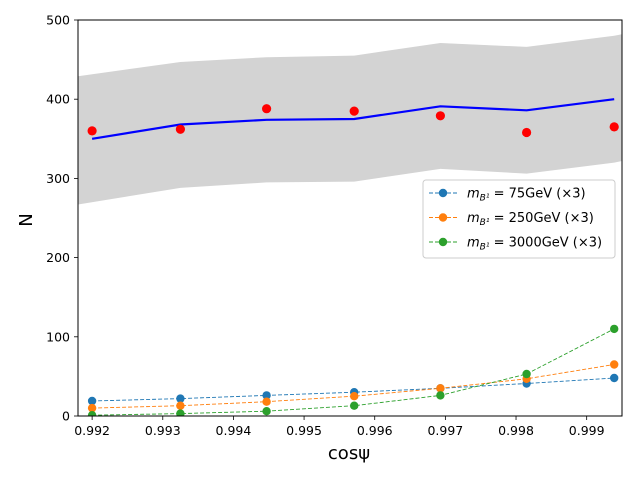 The image size is (640, 480). Describe the element at coordinates (66, 416) in the screenshot. I see `y-tick-label: 0` at that location.